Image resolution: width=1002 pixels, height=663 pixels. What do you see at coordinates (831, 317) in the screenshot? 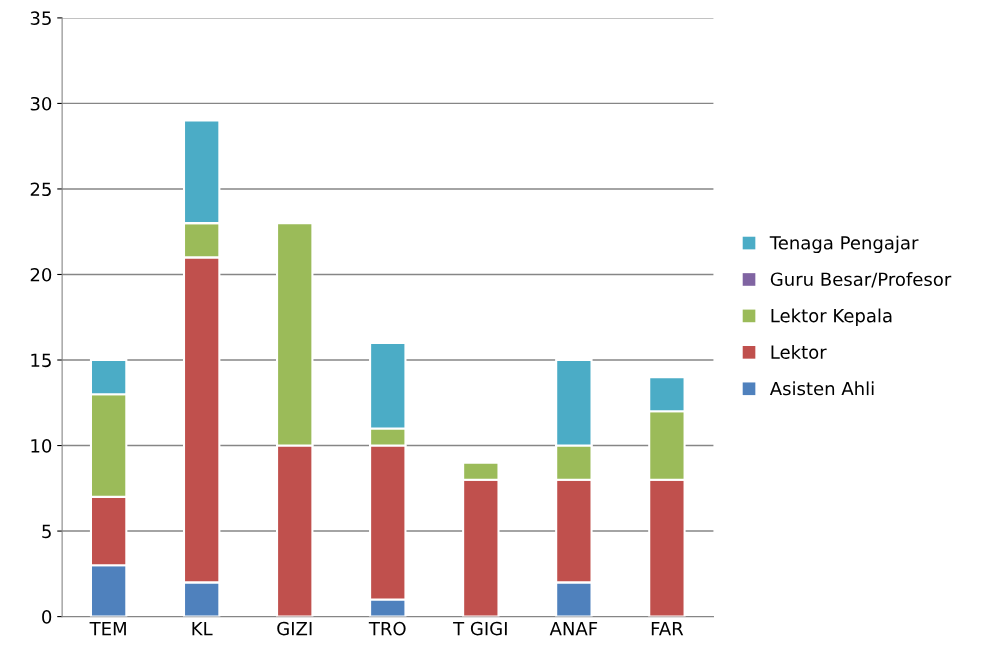
I see `legend-label: Lektor Kepala` at bounding box center [831, 317].